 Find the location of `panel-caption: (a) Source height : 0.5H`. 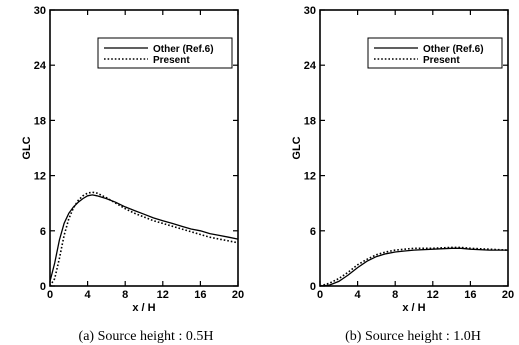

panel-caption: (a) Source height : 0.5H is located at coordinates (146, 336).